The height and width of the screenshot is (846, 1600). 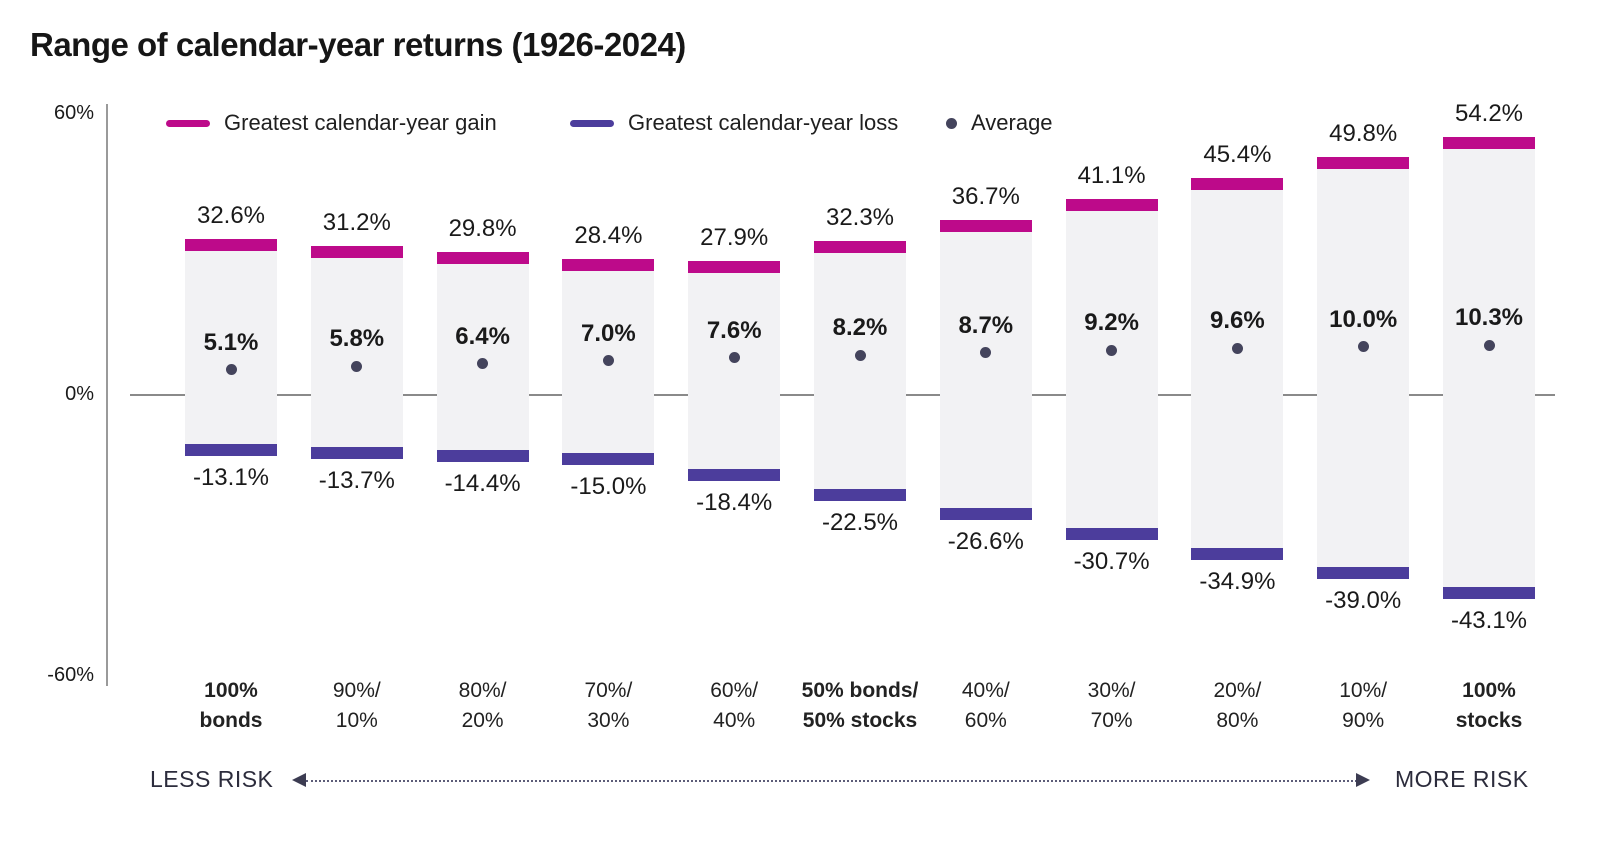 I want to click on category-line1: 70%/, so click(x=608, y=690).